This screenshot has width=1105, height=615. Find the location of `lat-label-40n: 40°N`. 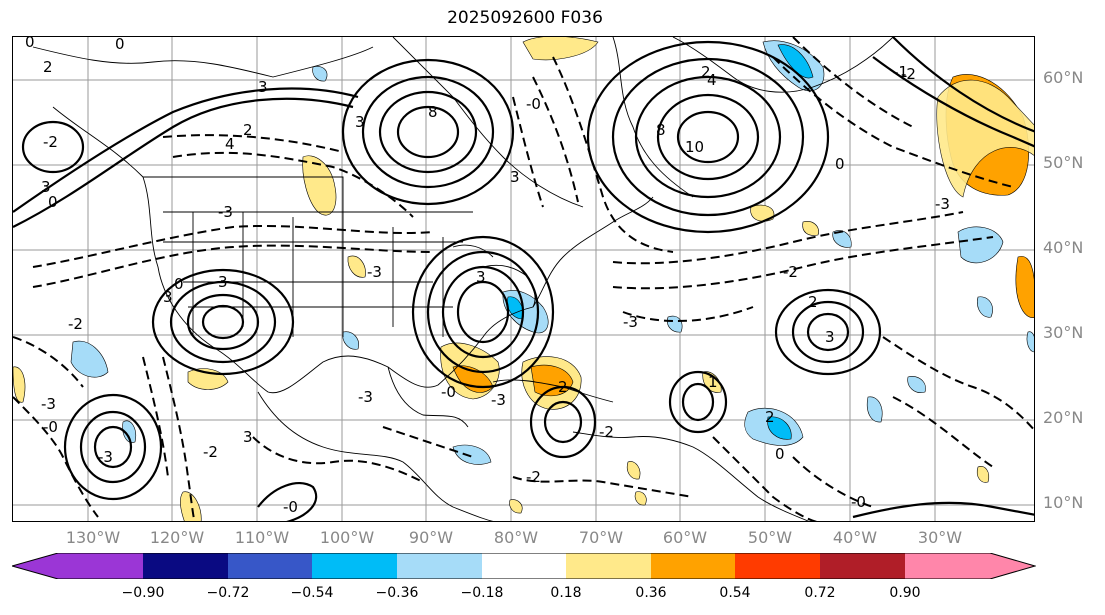

lat-label-40n: 40°N is located at coordinates (1063, 247).